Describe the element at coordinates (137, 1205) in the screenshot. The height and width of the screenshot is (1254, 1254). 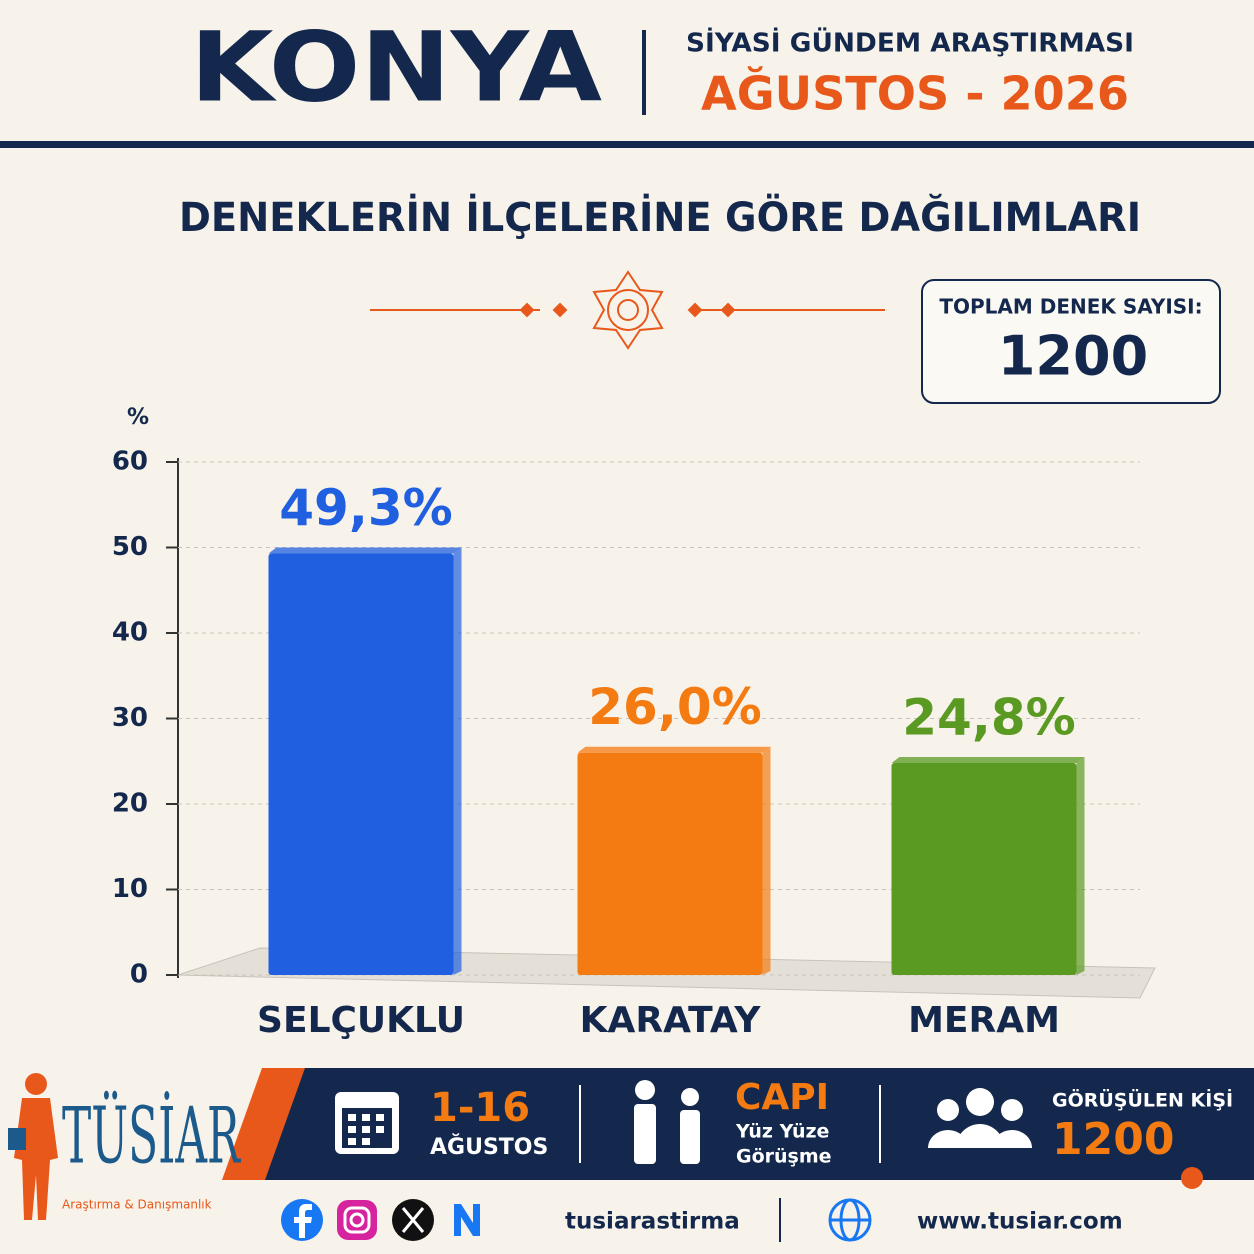
I see `logo-tagline: Araştırma & Danışmanlık` at that location.